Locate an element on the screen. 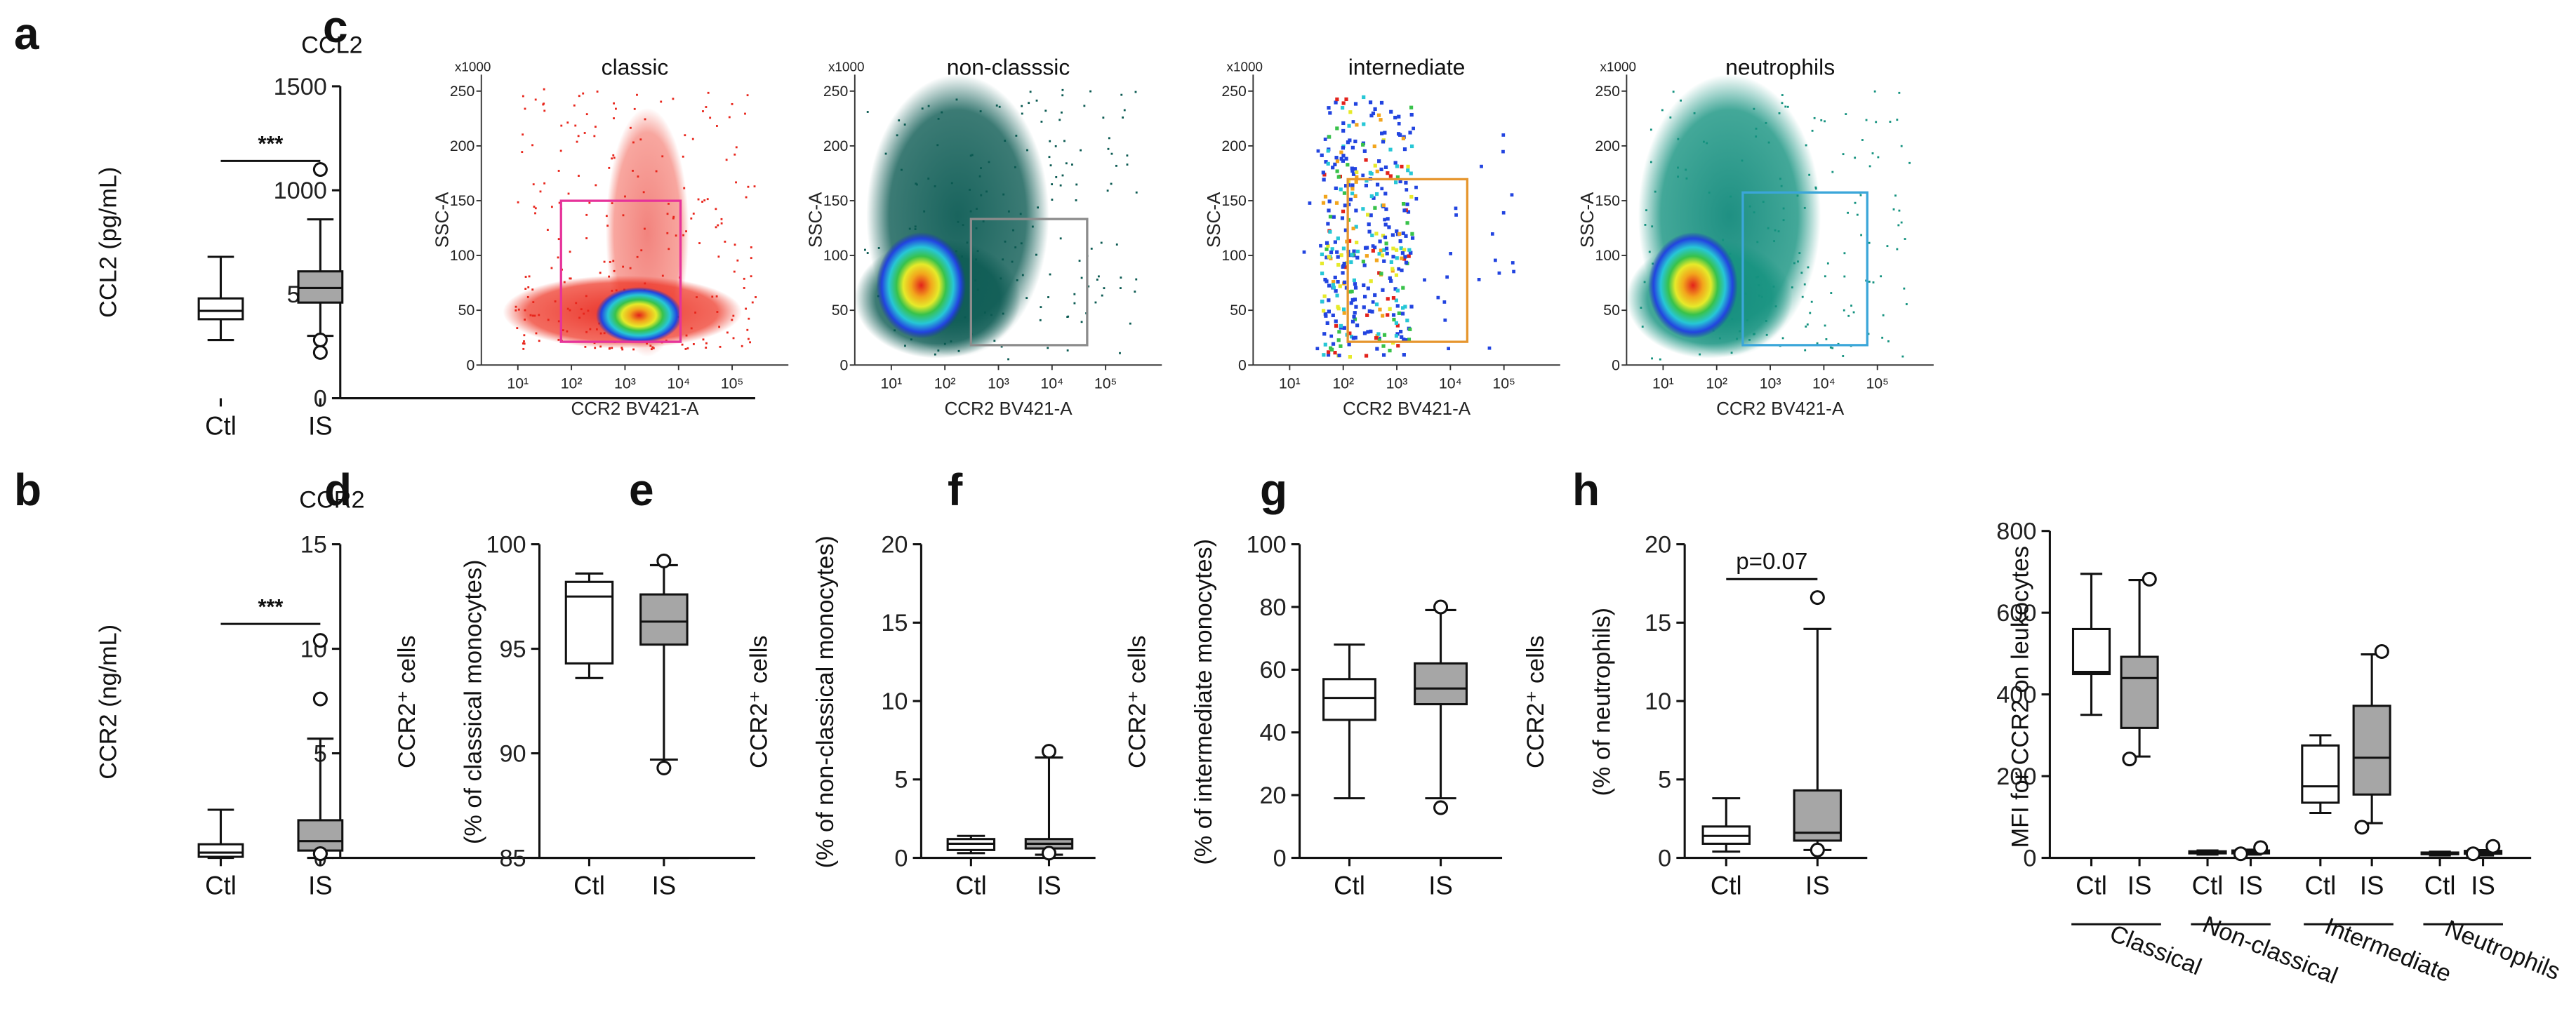  panel-letter-c: c is located at coordinates (335, 26).